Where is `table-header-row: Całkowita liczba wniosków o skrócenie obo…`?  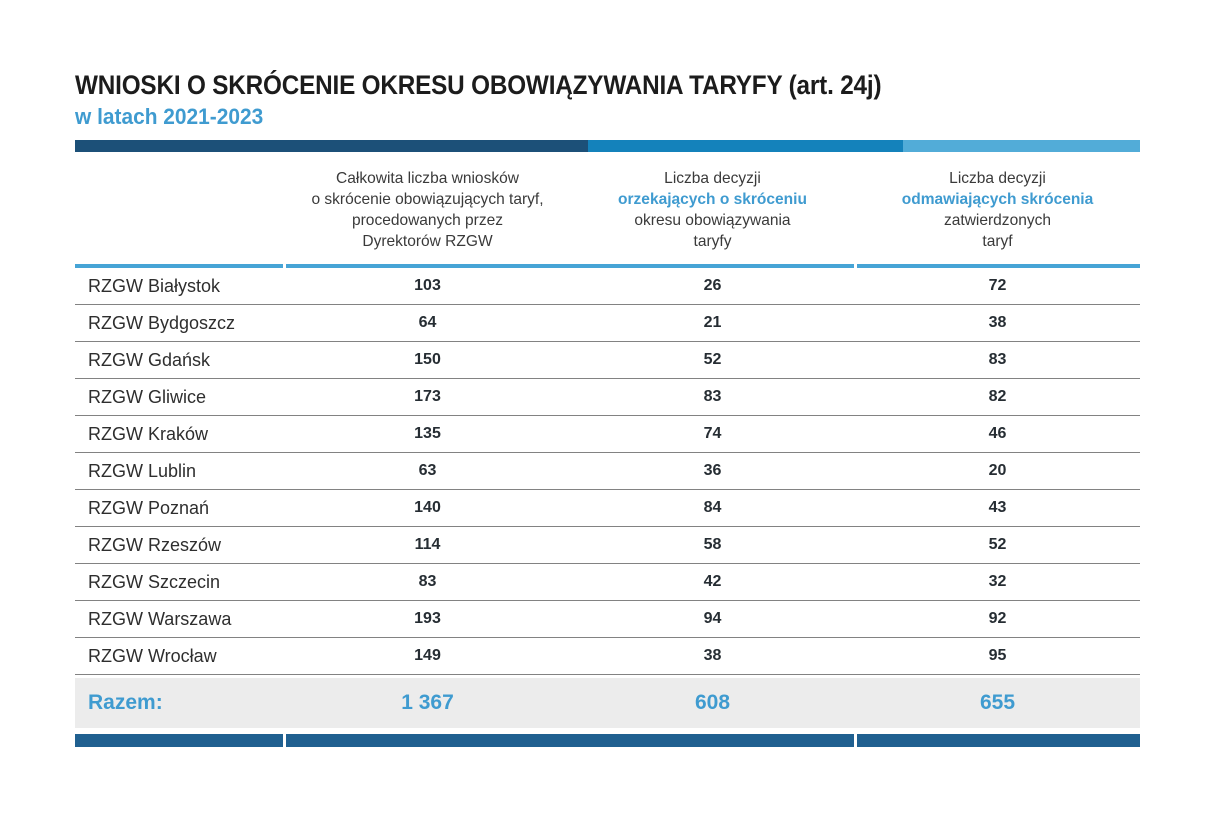 table-header-row: Całkowita liczba wniosków o skrócenie obo… is located at coordinates (607, 208).